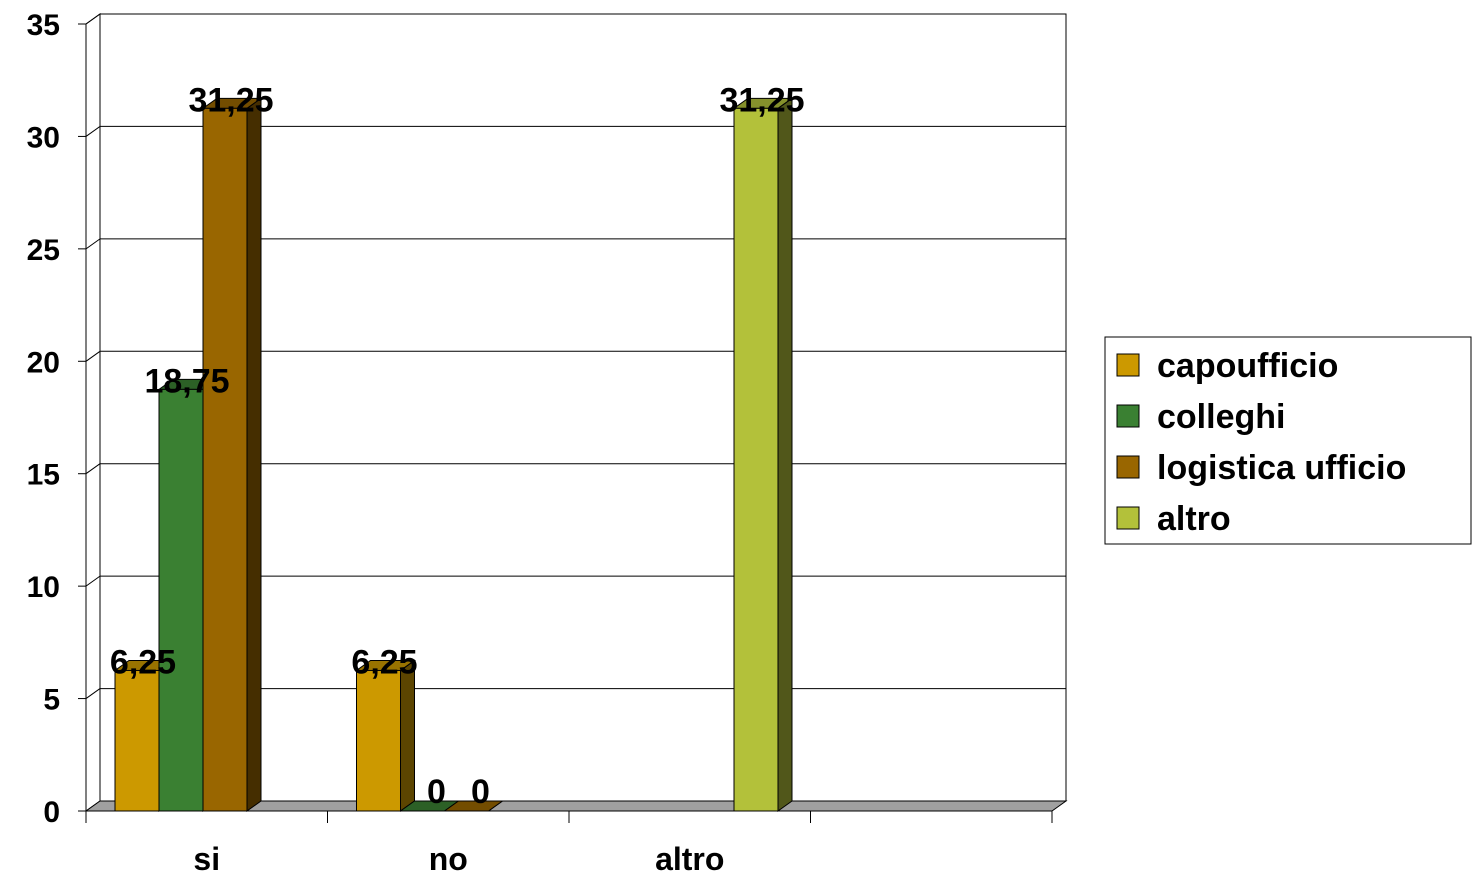 Image resolution: width=1472 pixels, height=879 pixels. I want to click on y-tick-label: 35, so click(43, 25).